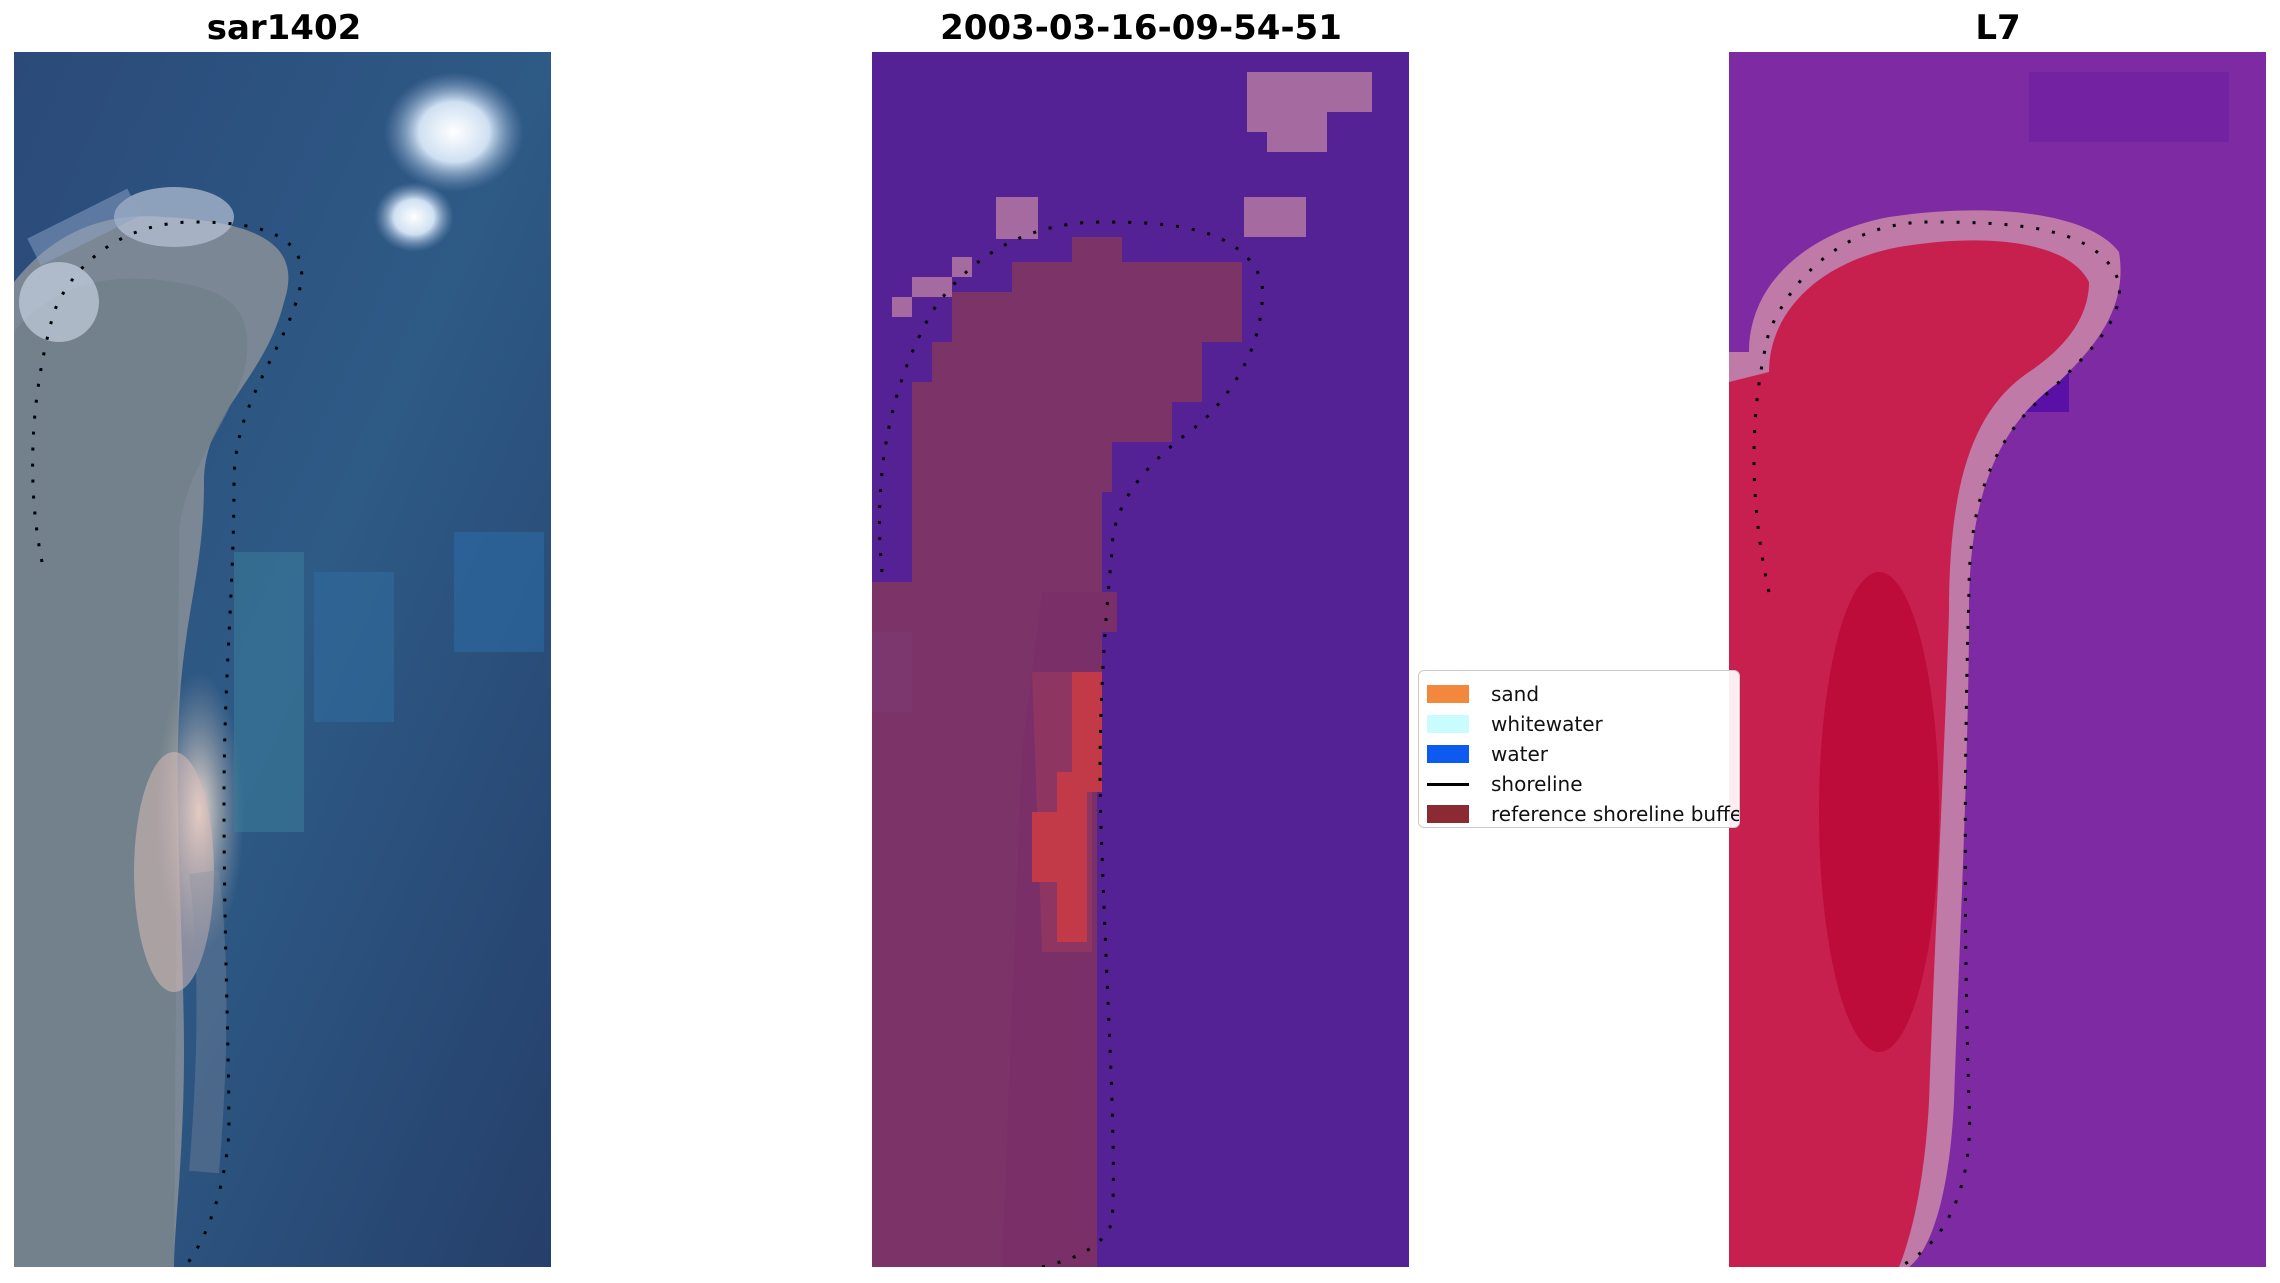 This screenshot has height=1283, width=2280. What do you see at coordinates (1448, 754) in the screenshot?
I see `water-swatch-icon` at bounding box center [1448, 754].